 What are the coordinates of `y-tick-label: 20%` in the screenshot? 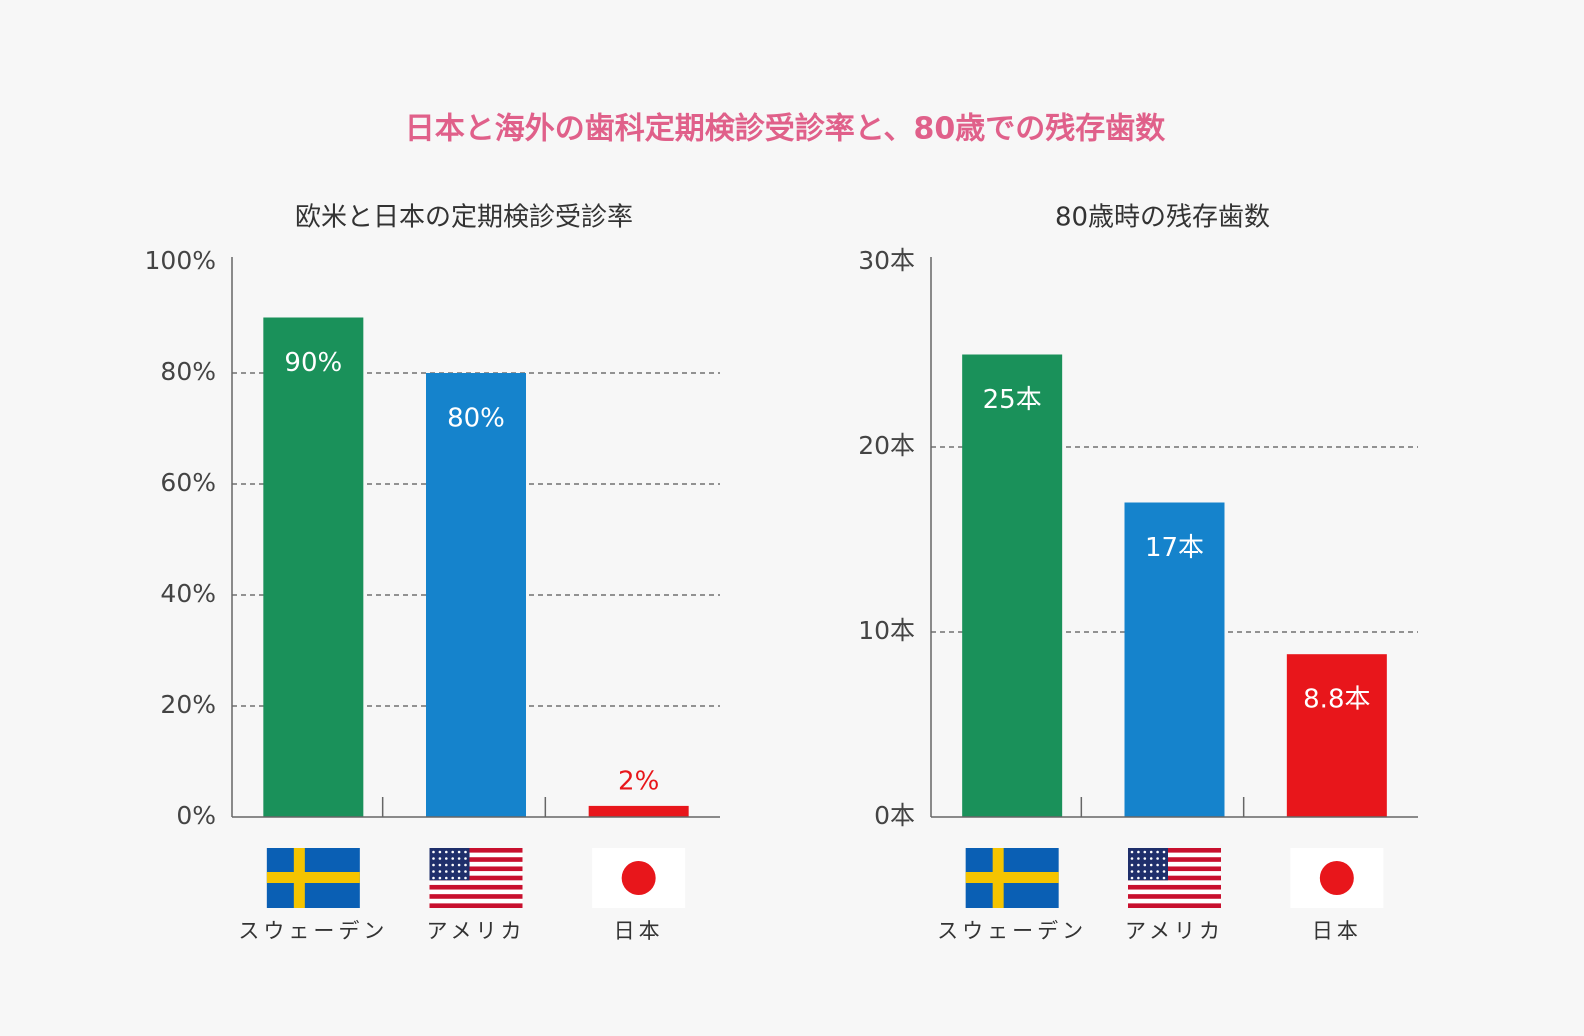 It's located at (188, 704).